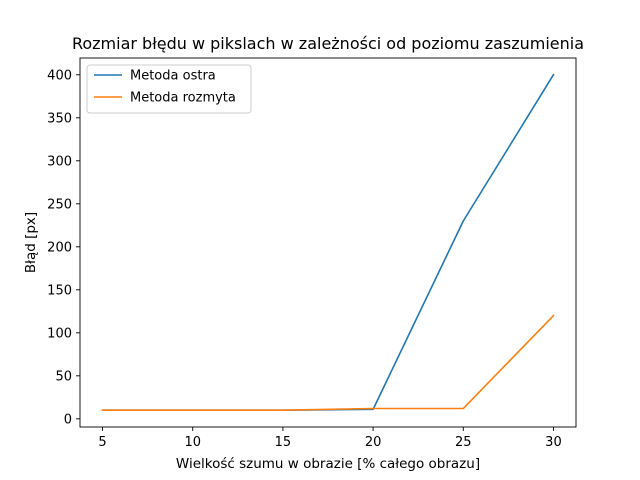  Describe the element at coordinates (463, 442) in the screenshot. I see `x-tick-label: 25` at that location.